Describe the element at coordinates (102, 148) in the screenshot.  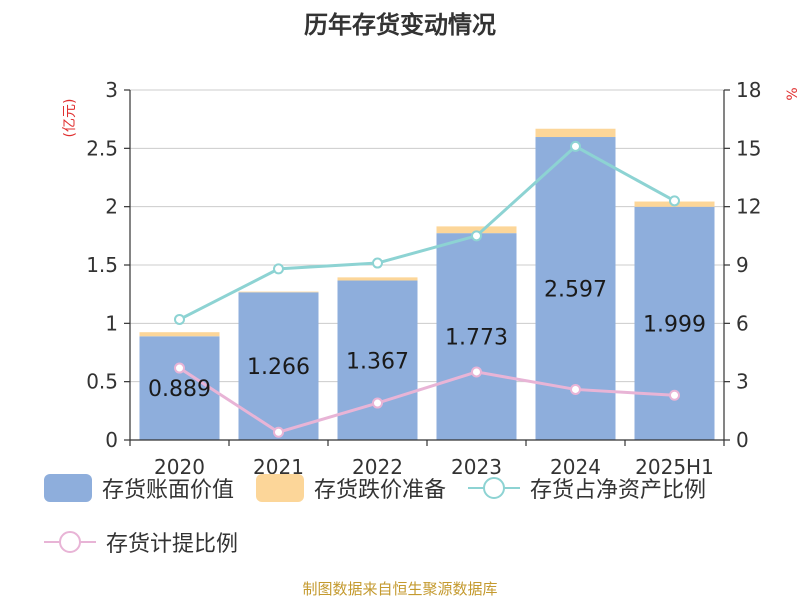
I see `left-tick-label: 2.5` at that location.